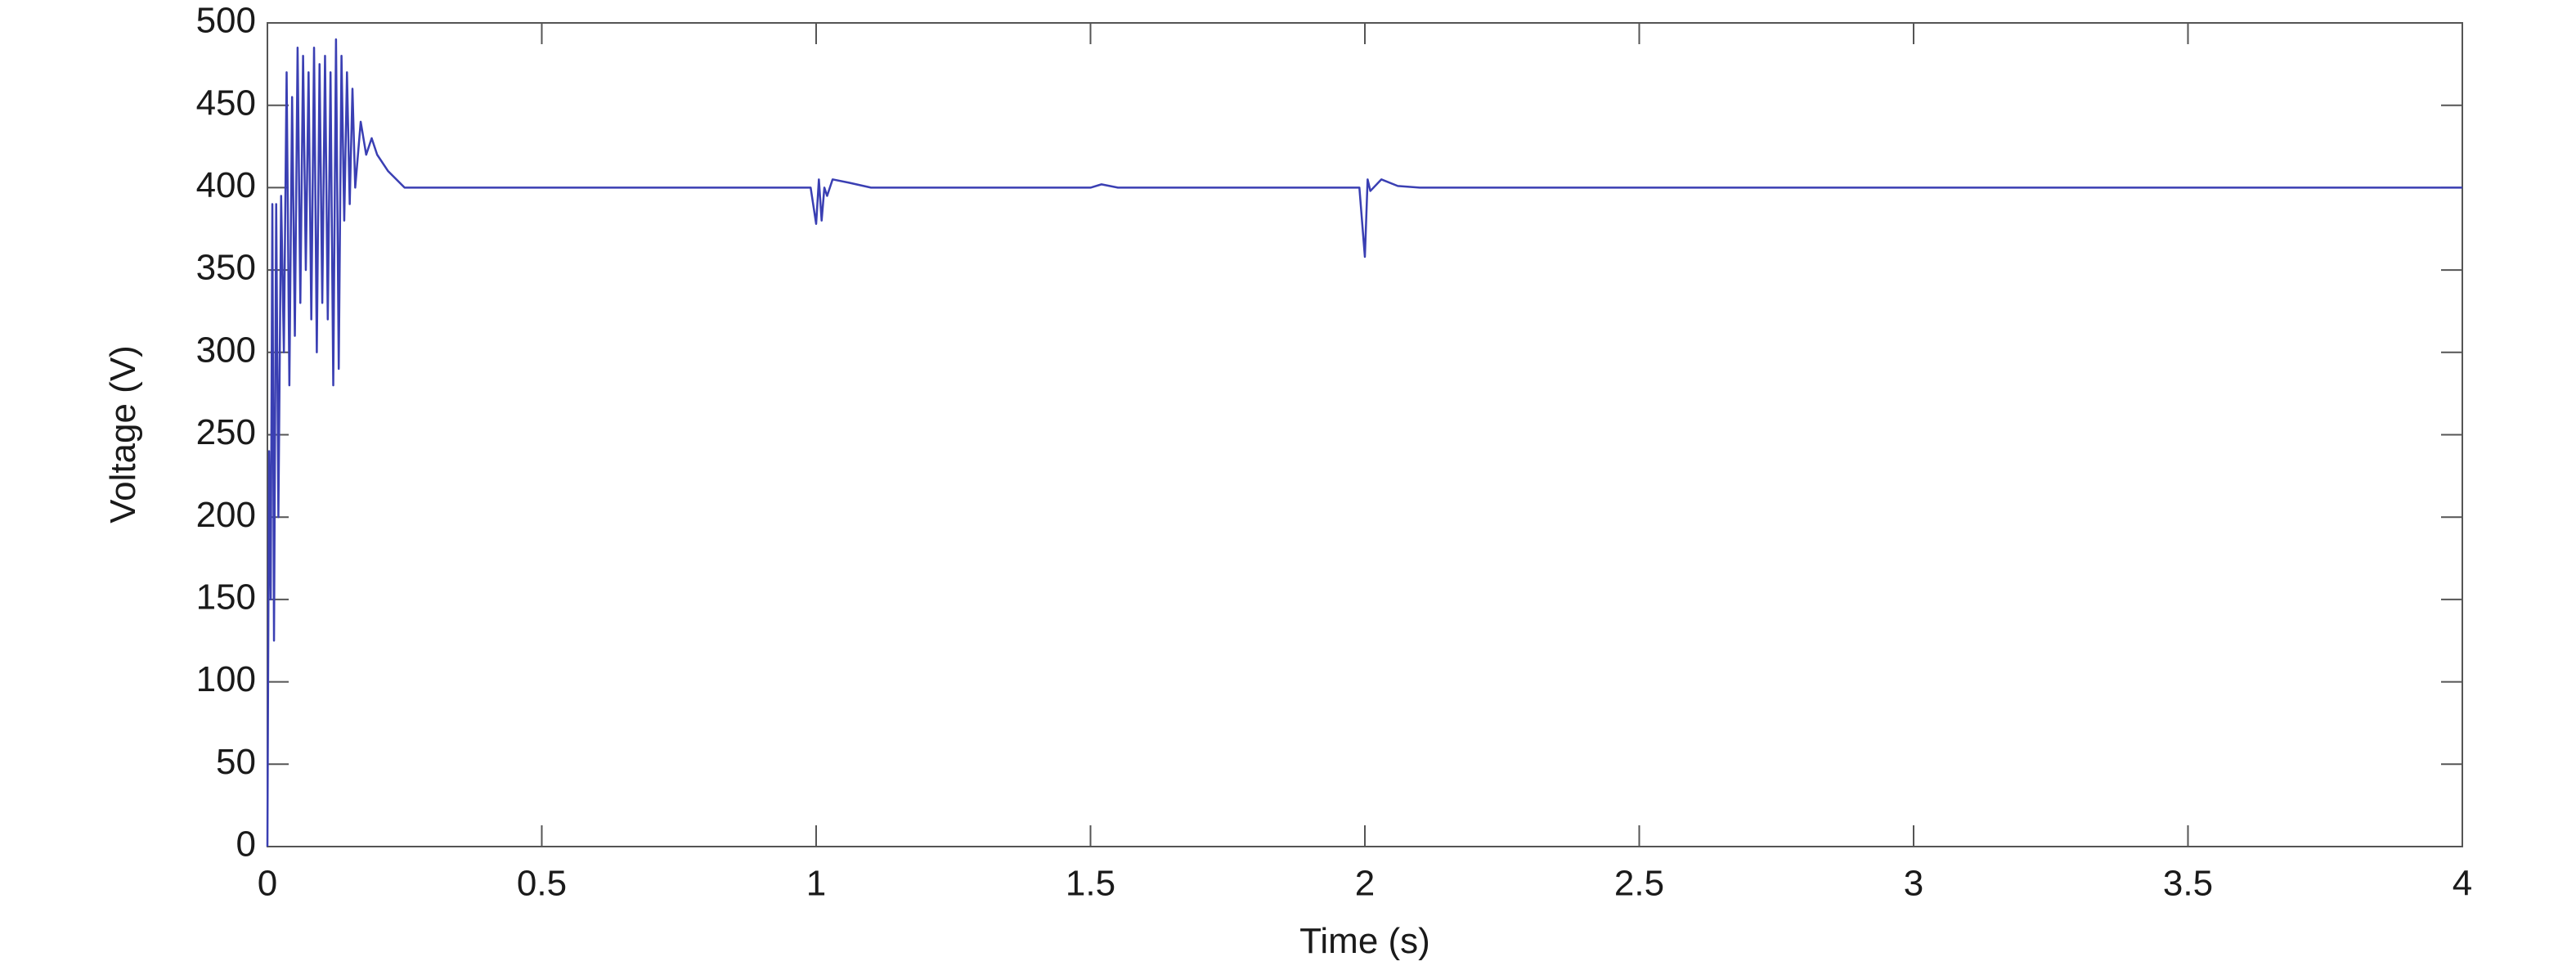 The height and width of the screenshot is (966, 2576). What do you see at coordinates (2188, 884) in the screenshot?
I see `x-tick-label: 3.5` at bounding box center [2188, 884].